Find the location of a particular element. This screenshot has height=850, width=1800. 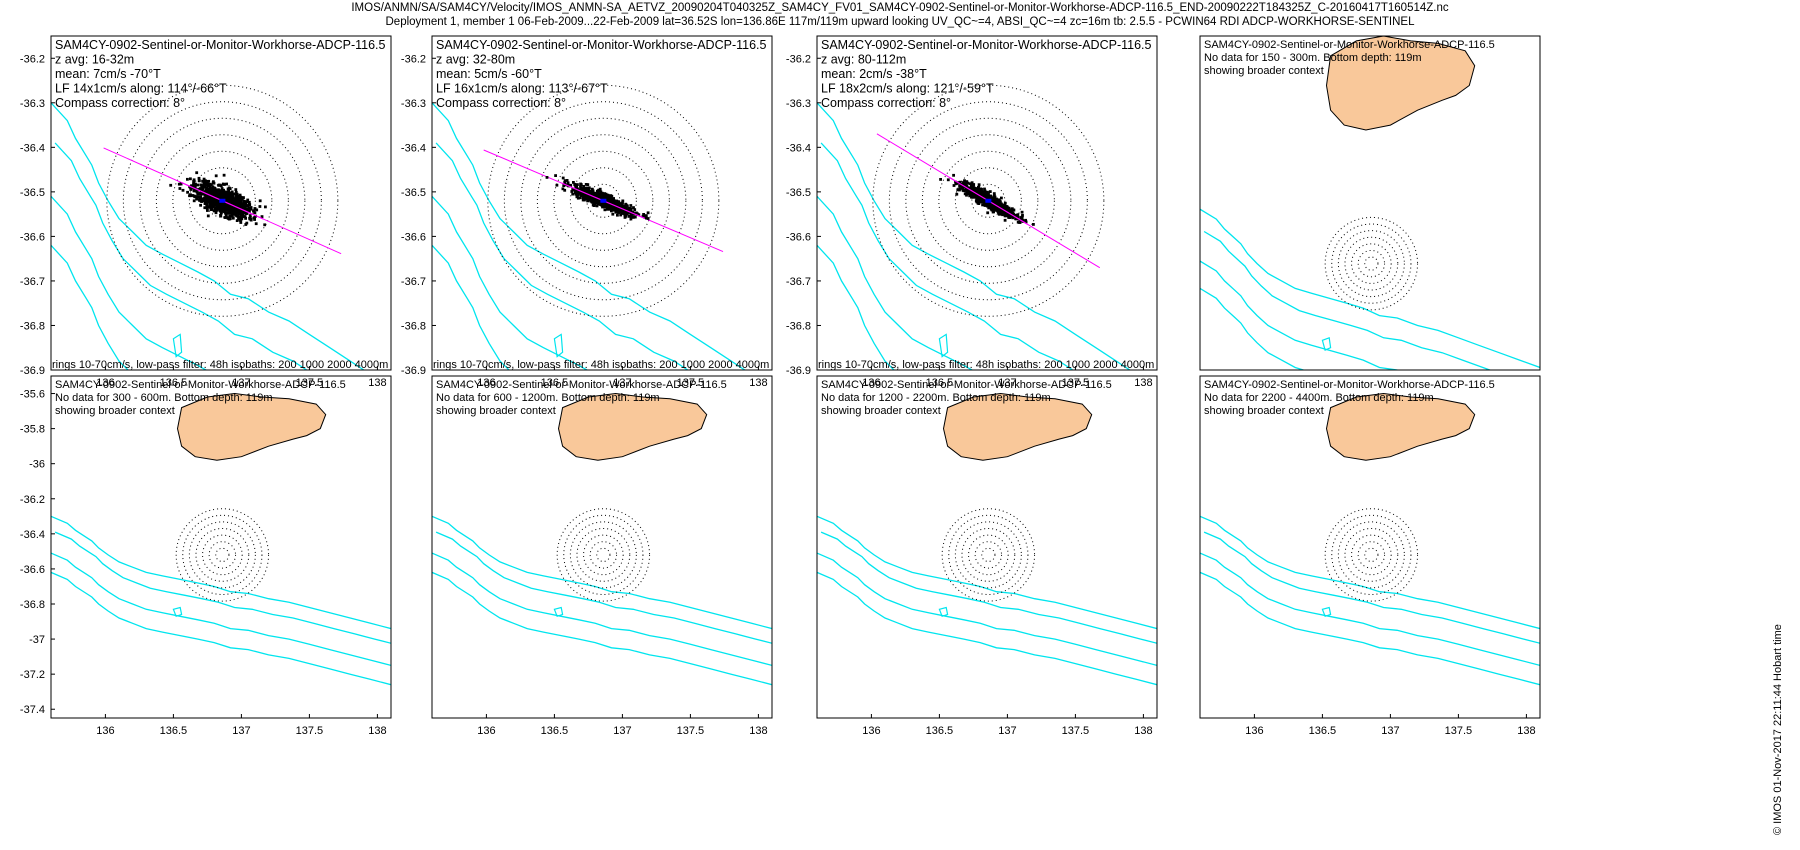

xtick-label: 136 is located at coordinates (105, 383).